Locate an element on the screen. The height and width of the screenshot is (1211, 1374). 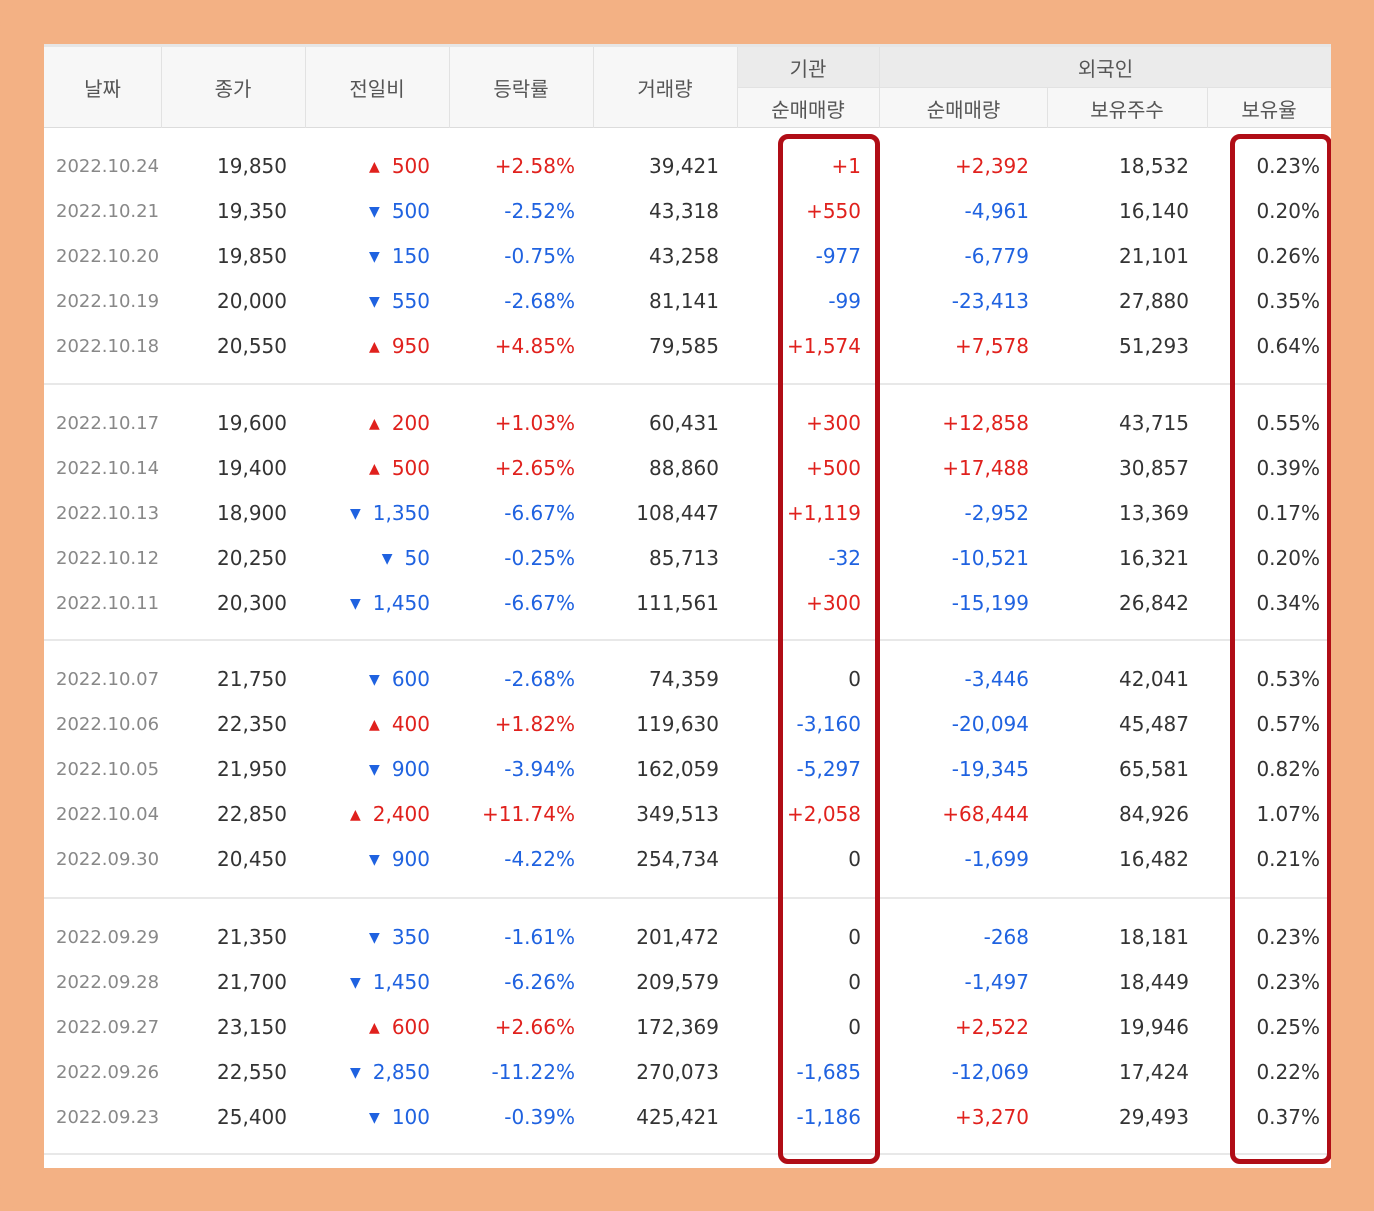
cell-foreign-net: +12,858 is located at coordinates (985, 423).